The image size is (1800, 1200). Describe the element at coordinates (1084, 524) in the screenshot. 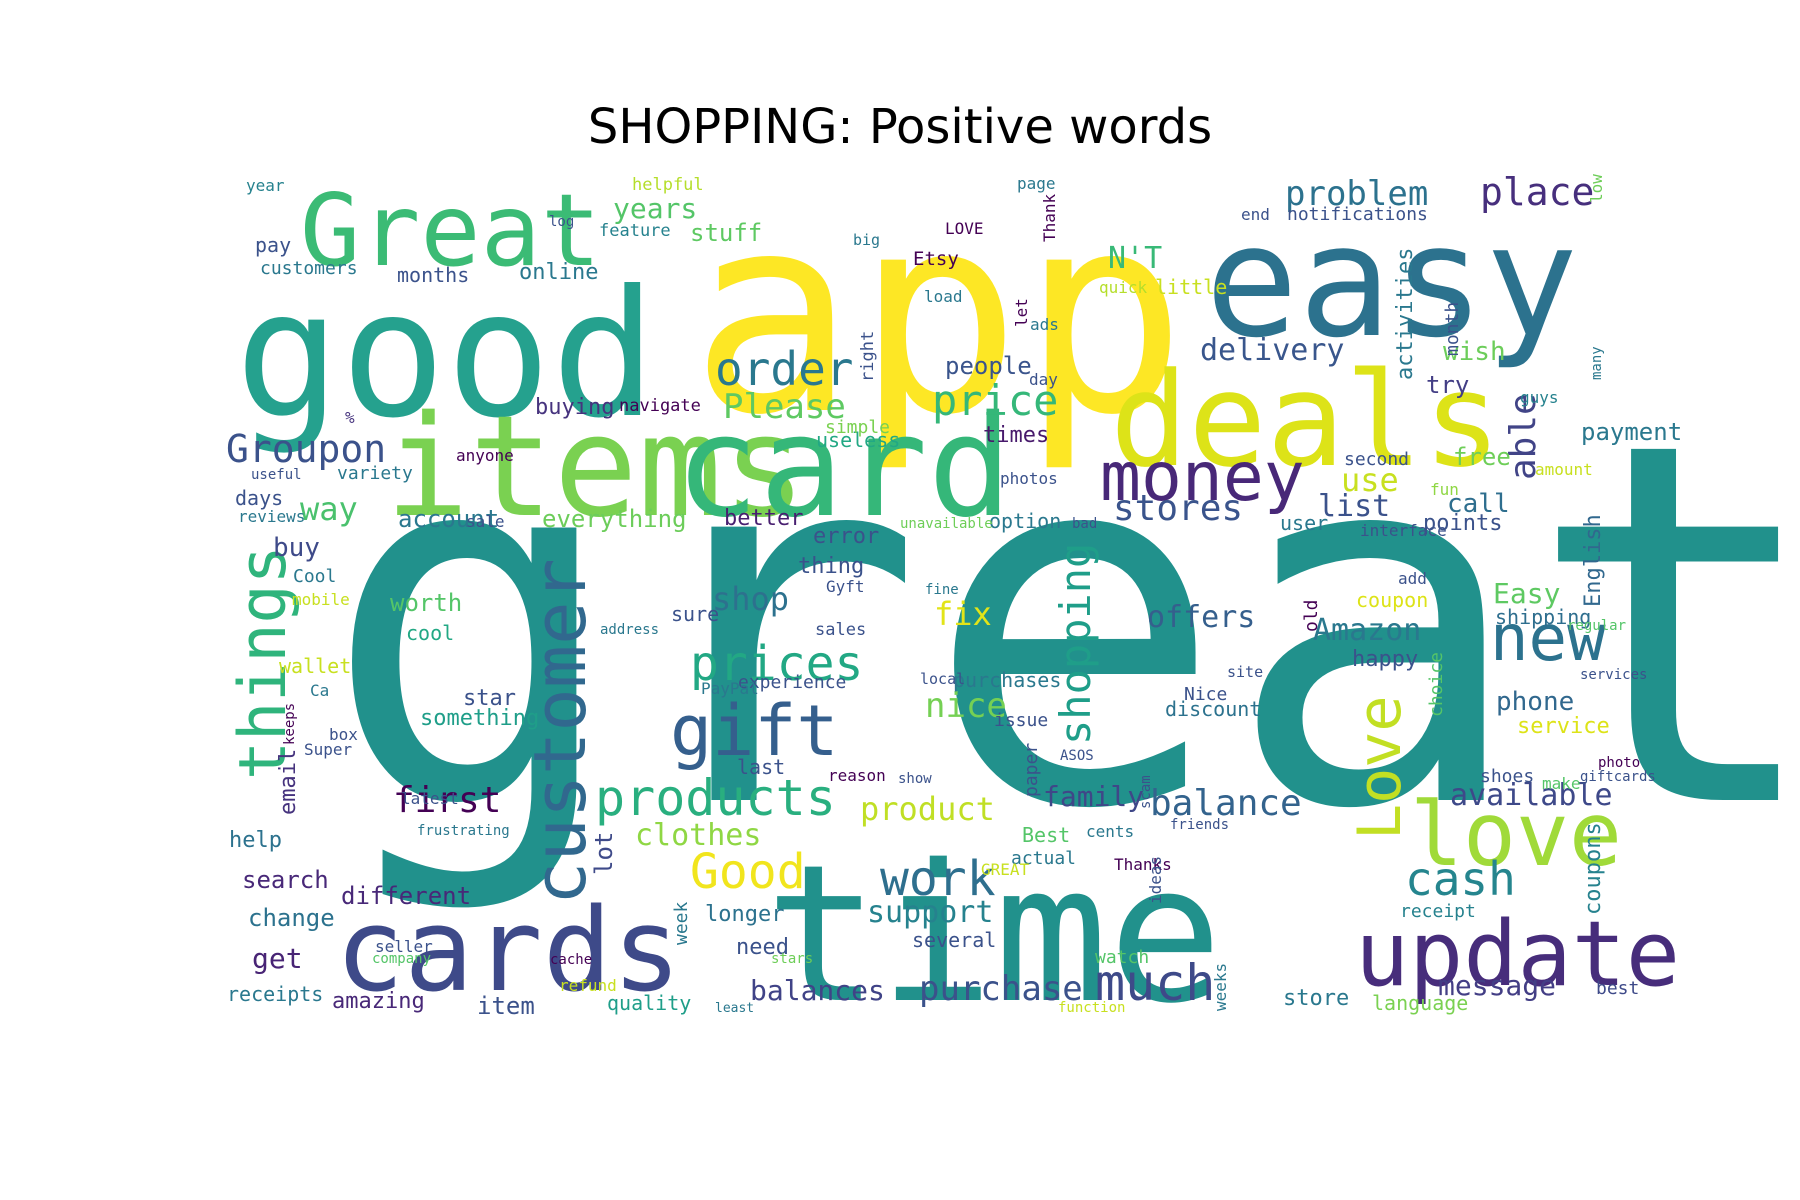

I see `word-151: bad` at that location.